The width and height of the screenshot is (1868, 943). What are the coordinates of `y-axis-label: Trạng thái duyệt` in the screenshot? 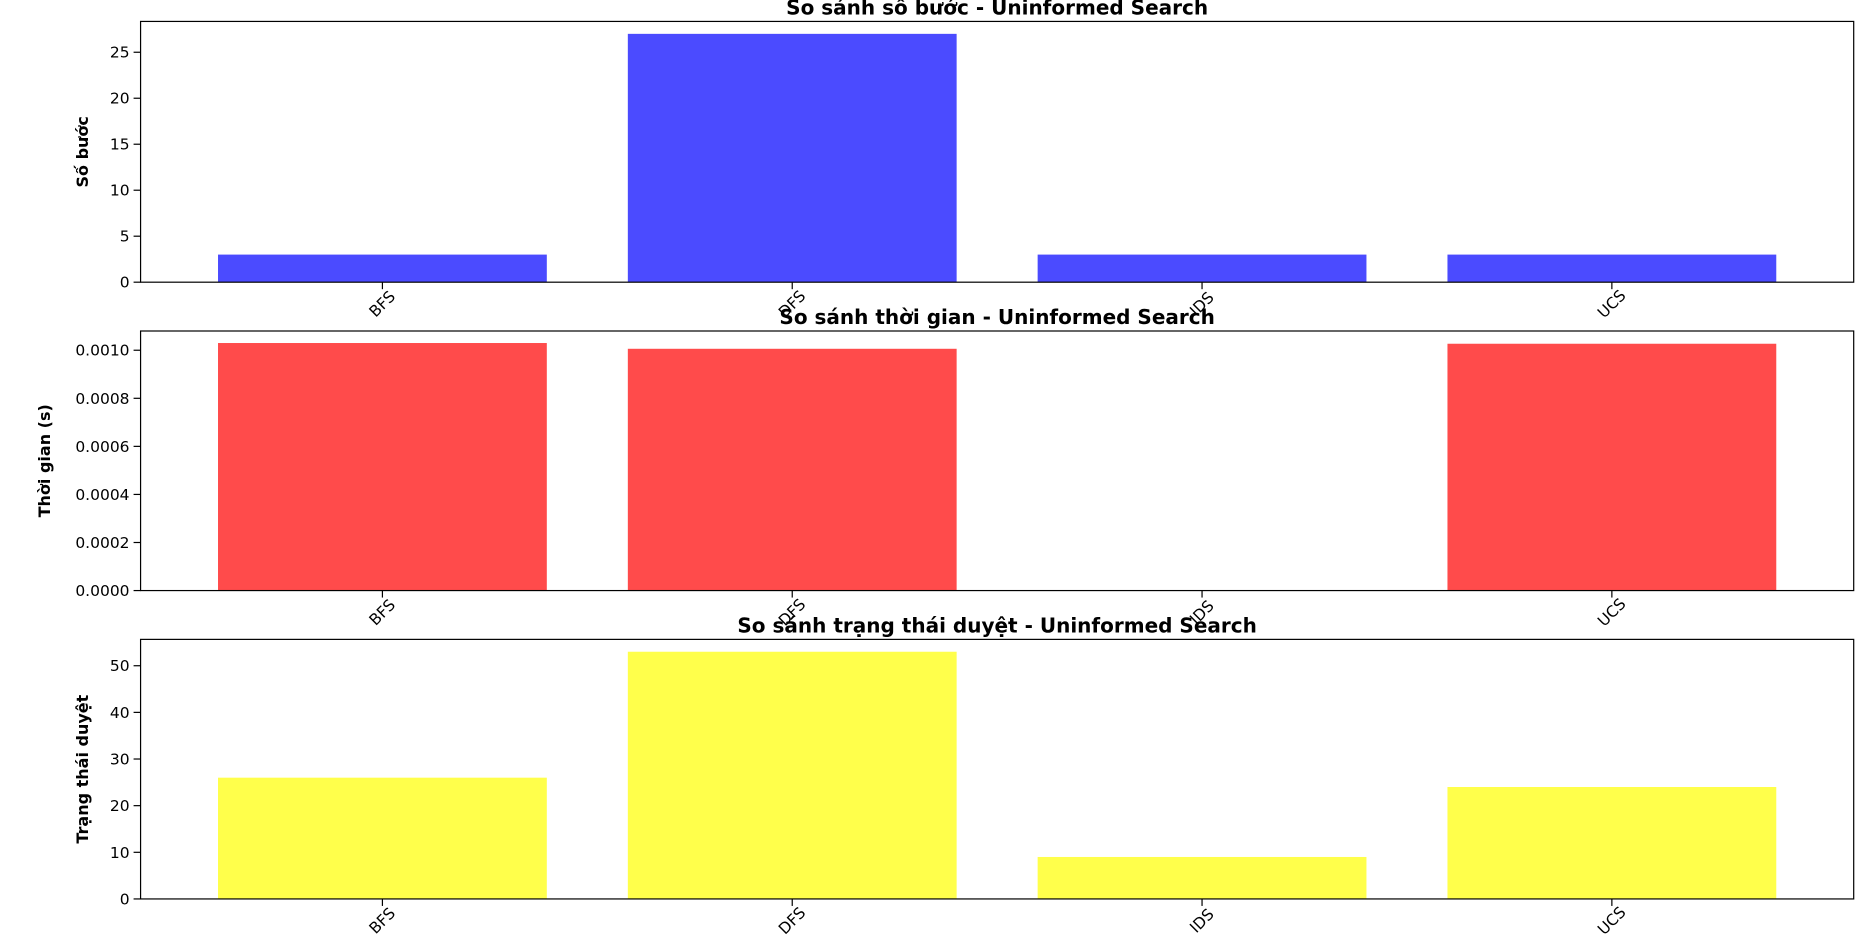 It's located at (82, 768).